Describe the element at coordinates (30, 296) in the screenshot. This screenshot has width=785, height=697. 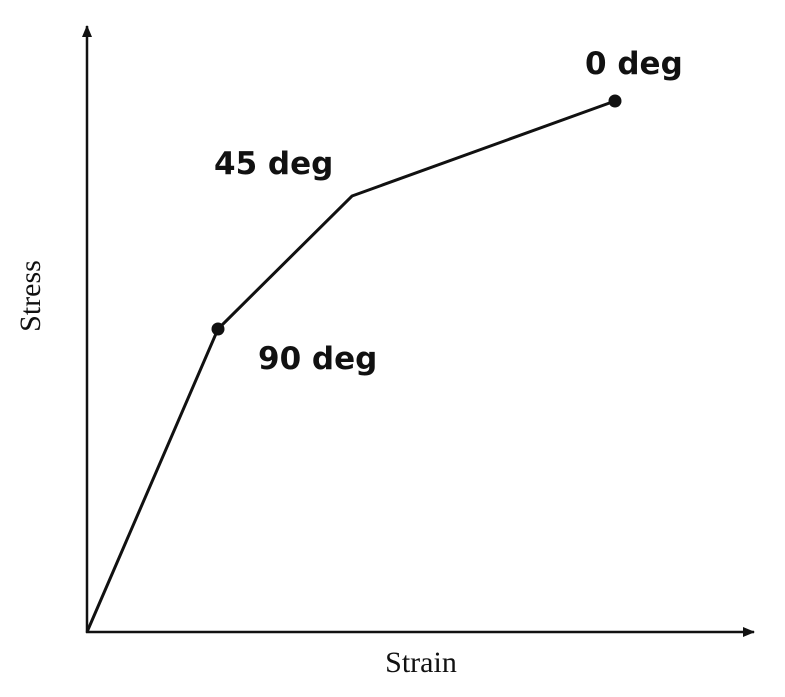
I see `y-axis-label: Stress` at that location.